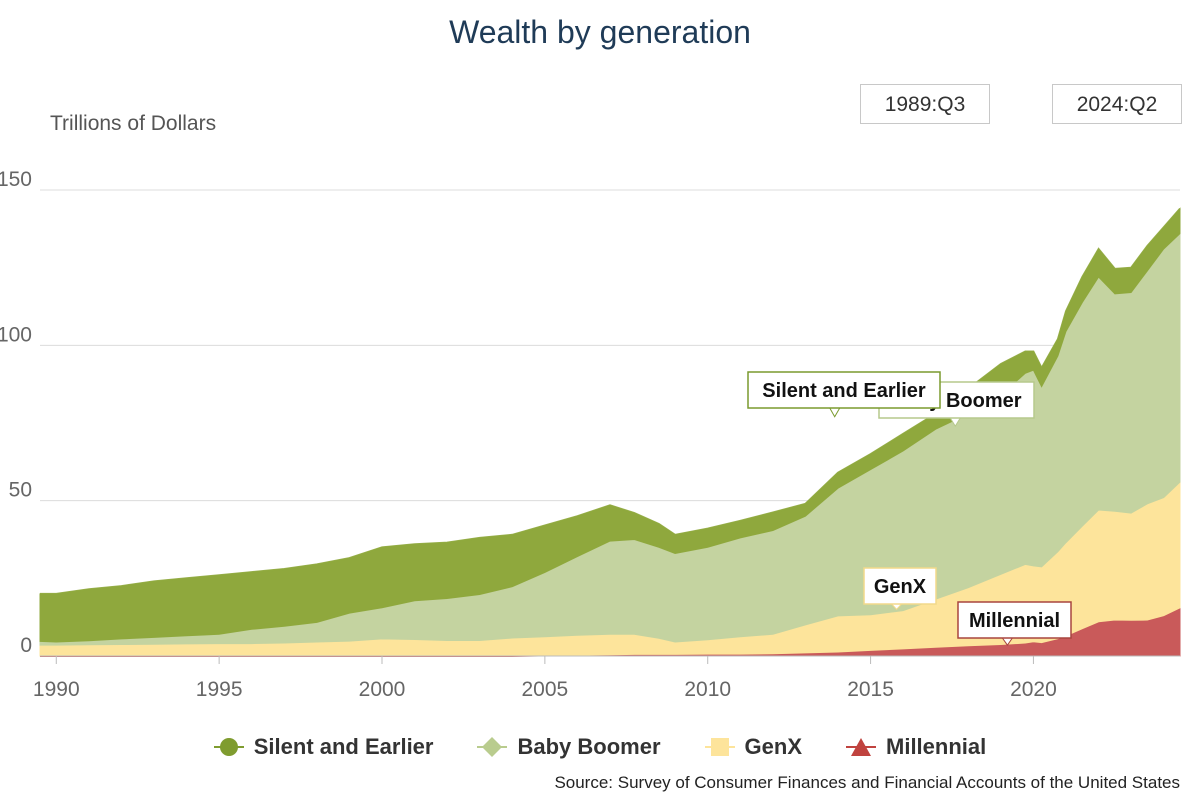 The height and width of the screenshot is (800, 1200). What do you see at coordinates (228, 747) in the screenshot?
I see `circle-icon` at bounding box center [228, 747].